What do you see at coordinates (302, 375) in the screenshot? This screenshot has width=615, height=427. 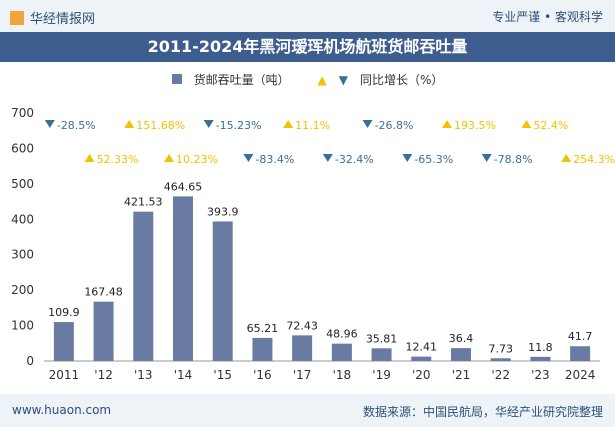 I see `x-tick-label: '17` at bounding box center [302, 375].